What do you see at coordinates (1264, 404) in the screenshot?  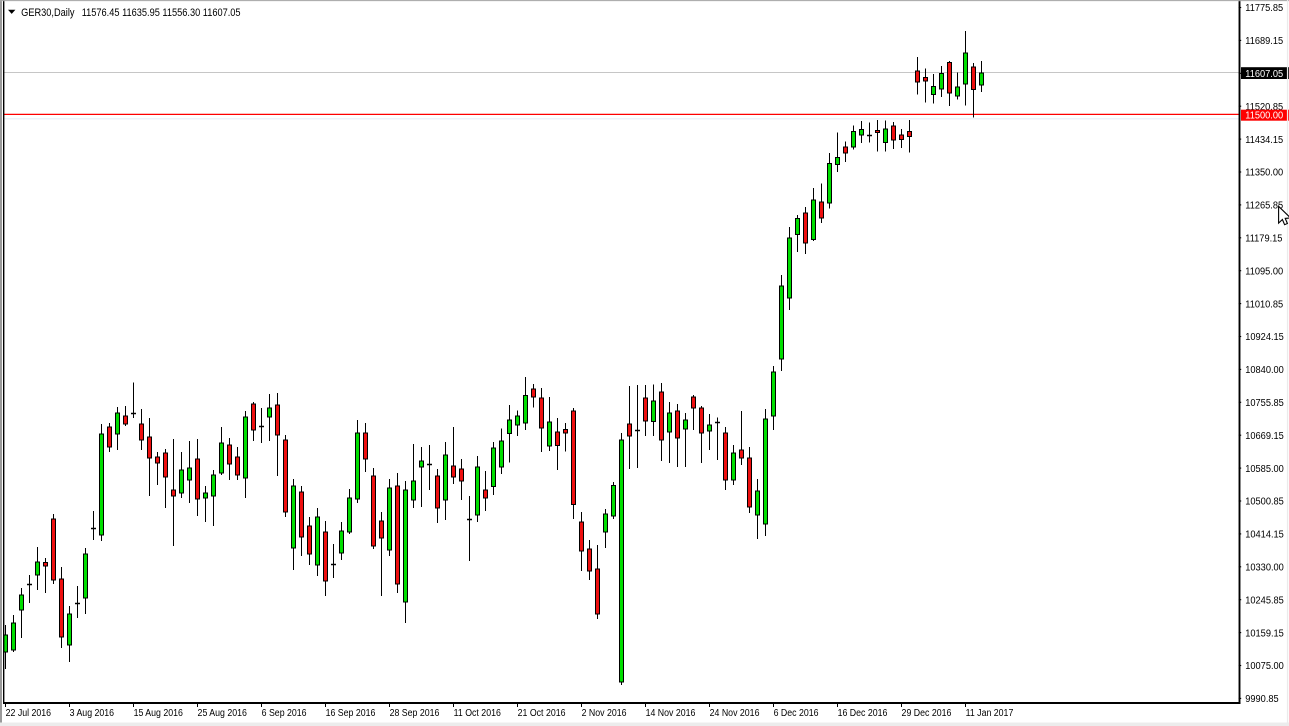 I see `svg-text: 10755.85` at bounding box center [1264, 404].